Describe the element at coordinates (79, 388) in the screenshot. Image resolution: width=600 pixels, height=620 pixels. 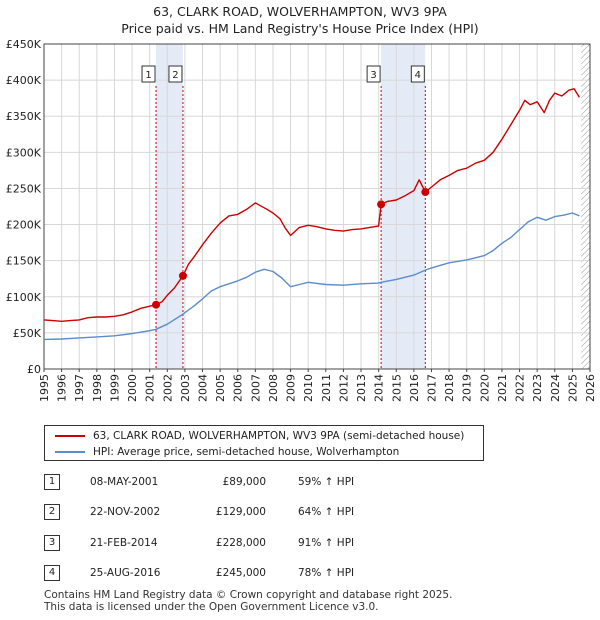
I see `x-tick-label: 1997` at that location.